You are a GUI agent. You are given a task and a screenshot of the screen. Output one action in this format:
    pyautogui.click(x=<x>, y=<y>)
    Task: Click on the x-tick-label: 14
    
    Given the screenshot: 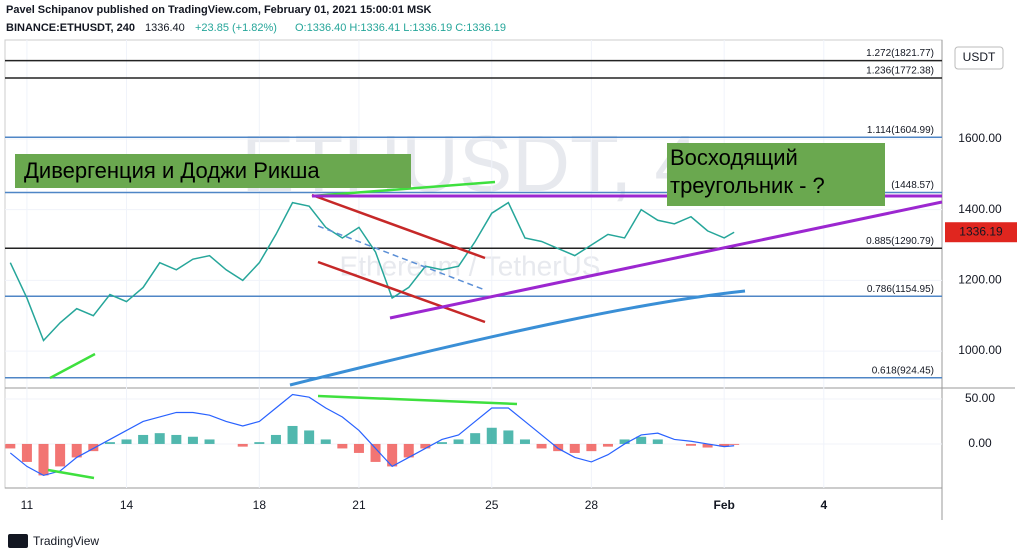 What is the action you would take?
    pyautogui.click(x=127, y=505)
    